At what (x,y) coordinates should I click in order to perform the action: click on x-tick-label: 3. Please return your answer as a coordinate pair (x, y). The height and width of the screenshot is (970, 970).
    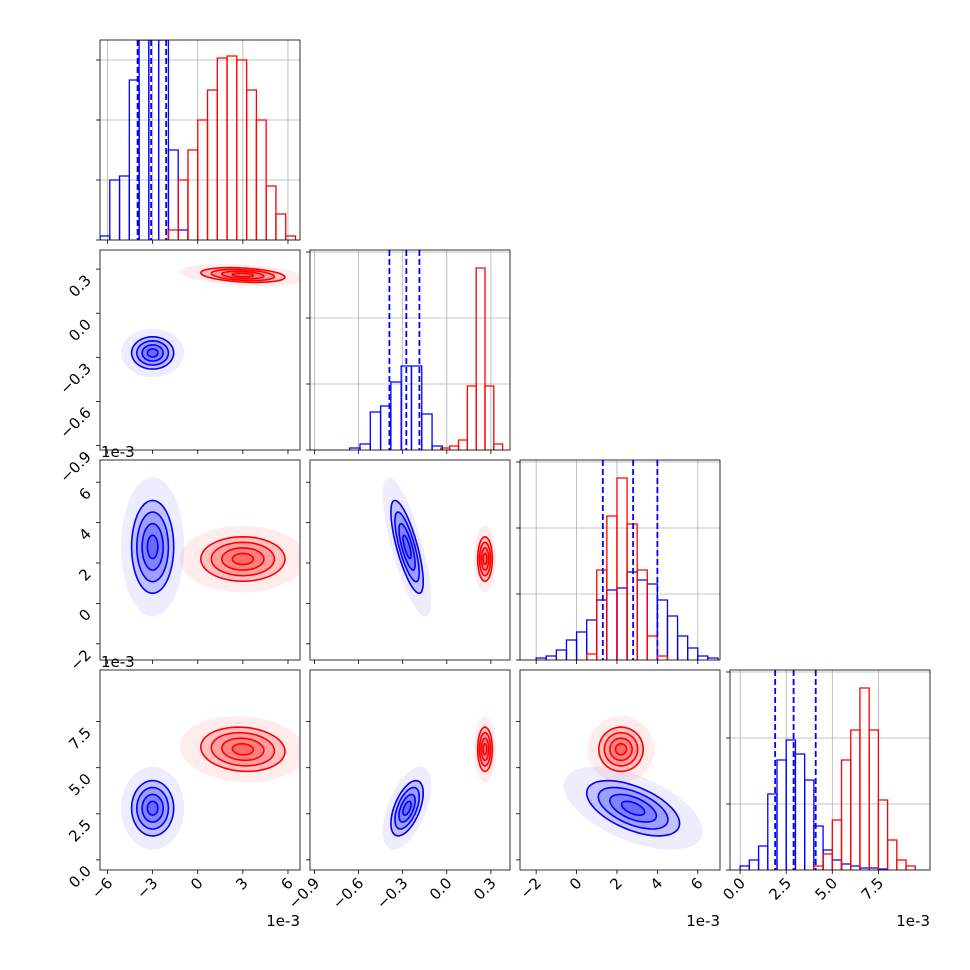
    Looking at the image, I should click on (241, 883).